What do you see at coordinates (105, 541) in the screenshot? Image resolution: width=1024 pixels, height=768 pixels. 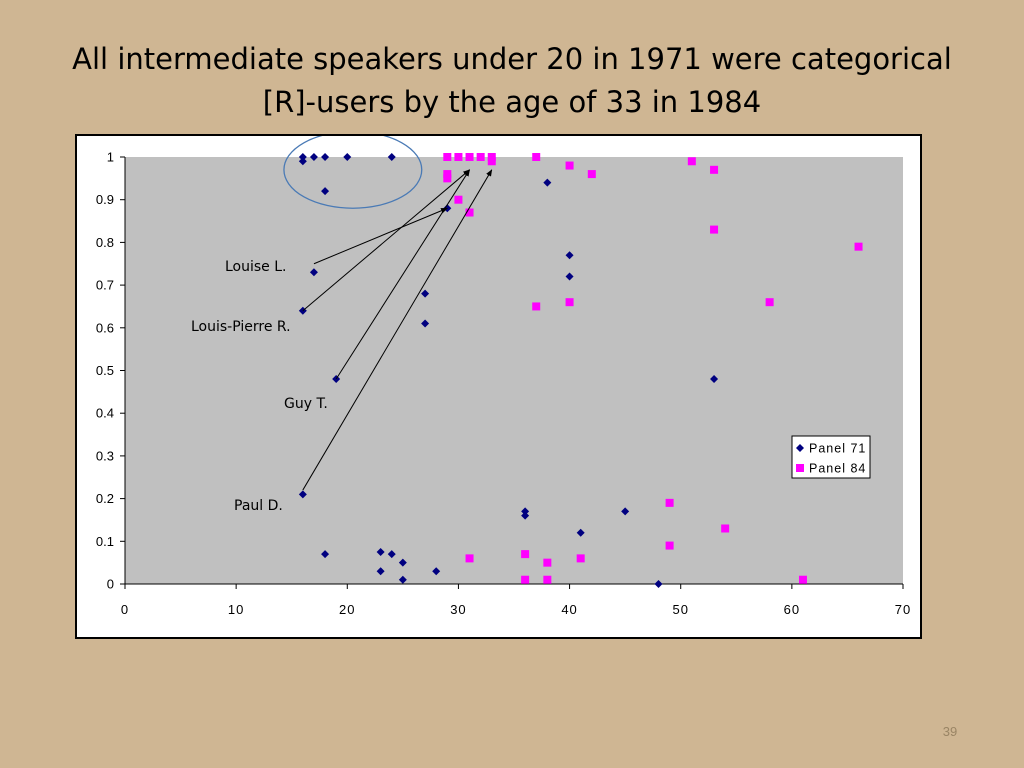 I see `y-tick-label: 0.1` at bounding box center [105, 541].